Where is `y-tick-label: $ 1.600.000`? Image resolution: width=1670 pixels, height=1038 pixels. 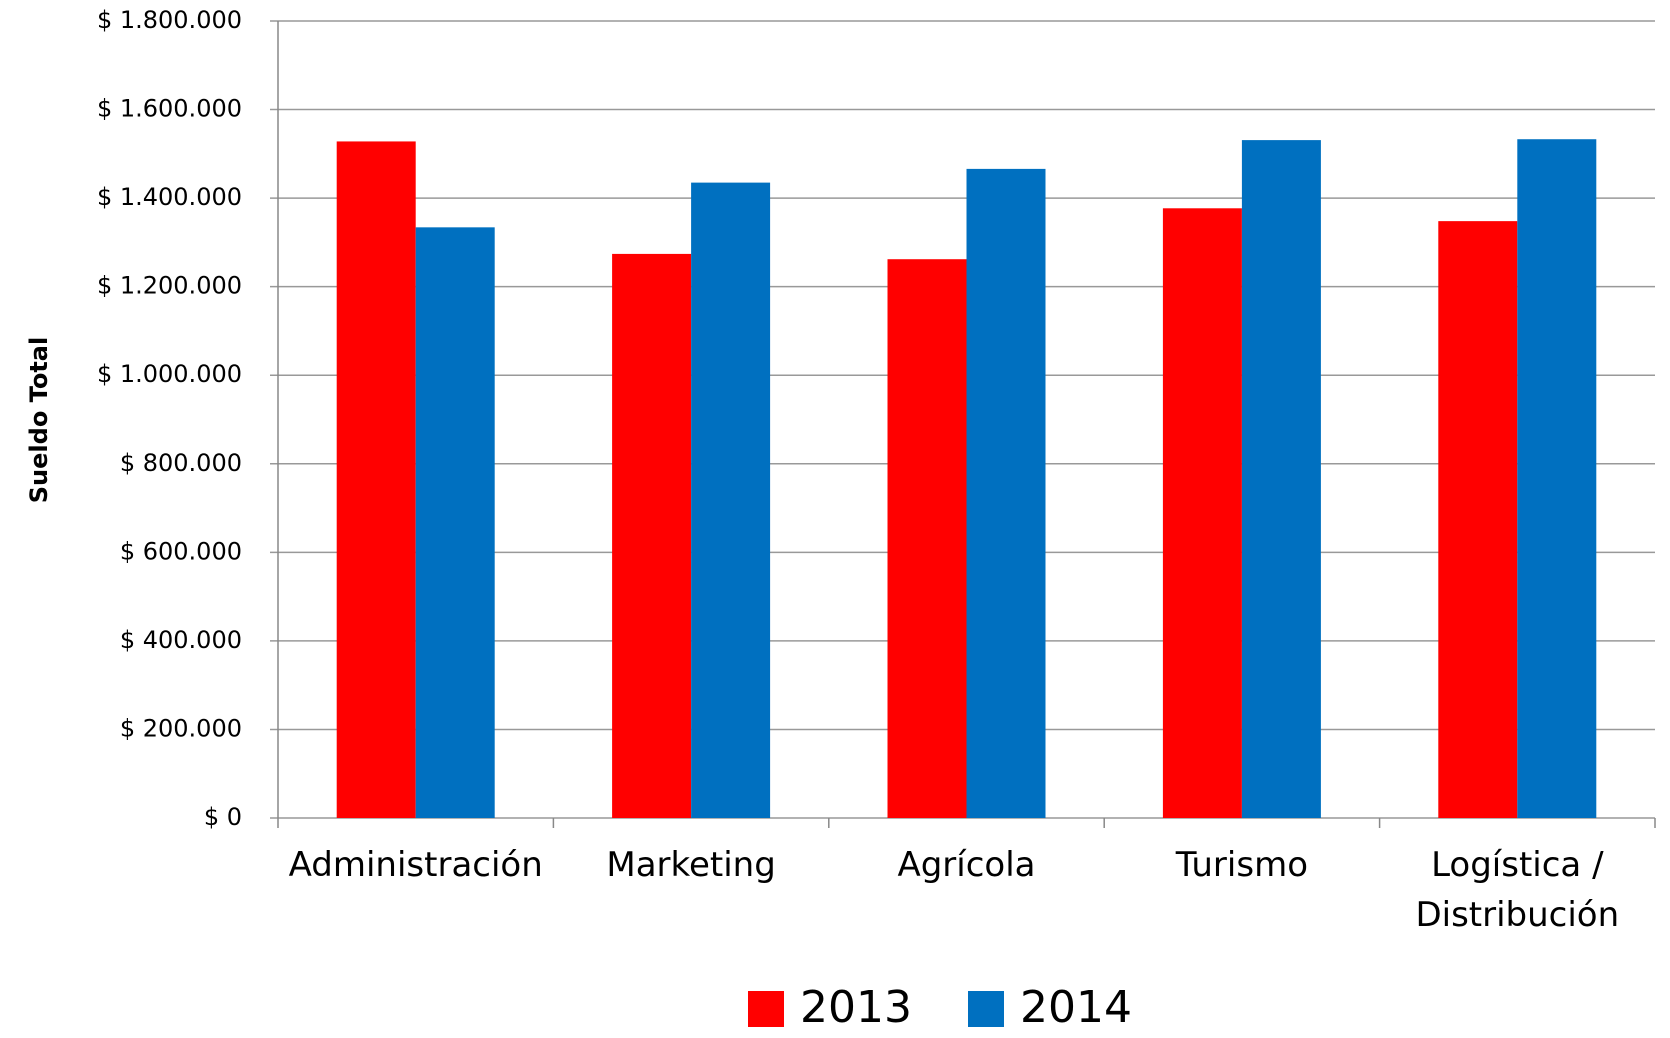
y-tick-label: $ 1.600.000 is located at coordinates (169, 109).